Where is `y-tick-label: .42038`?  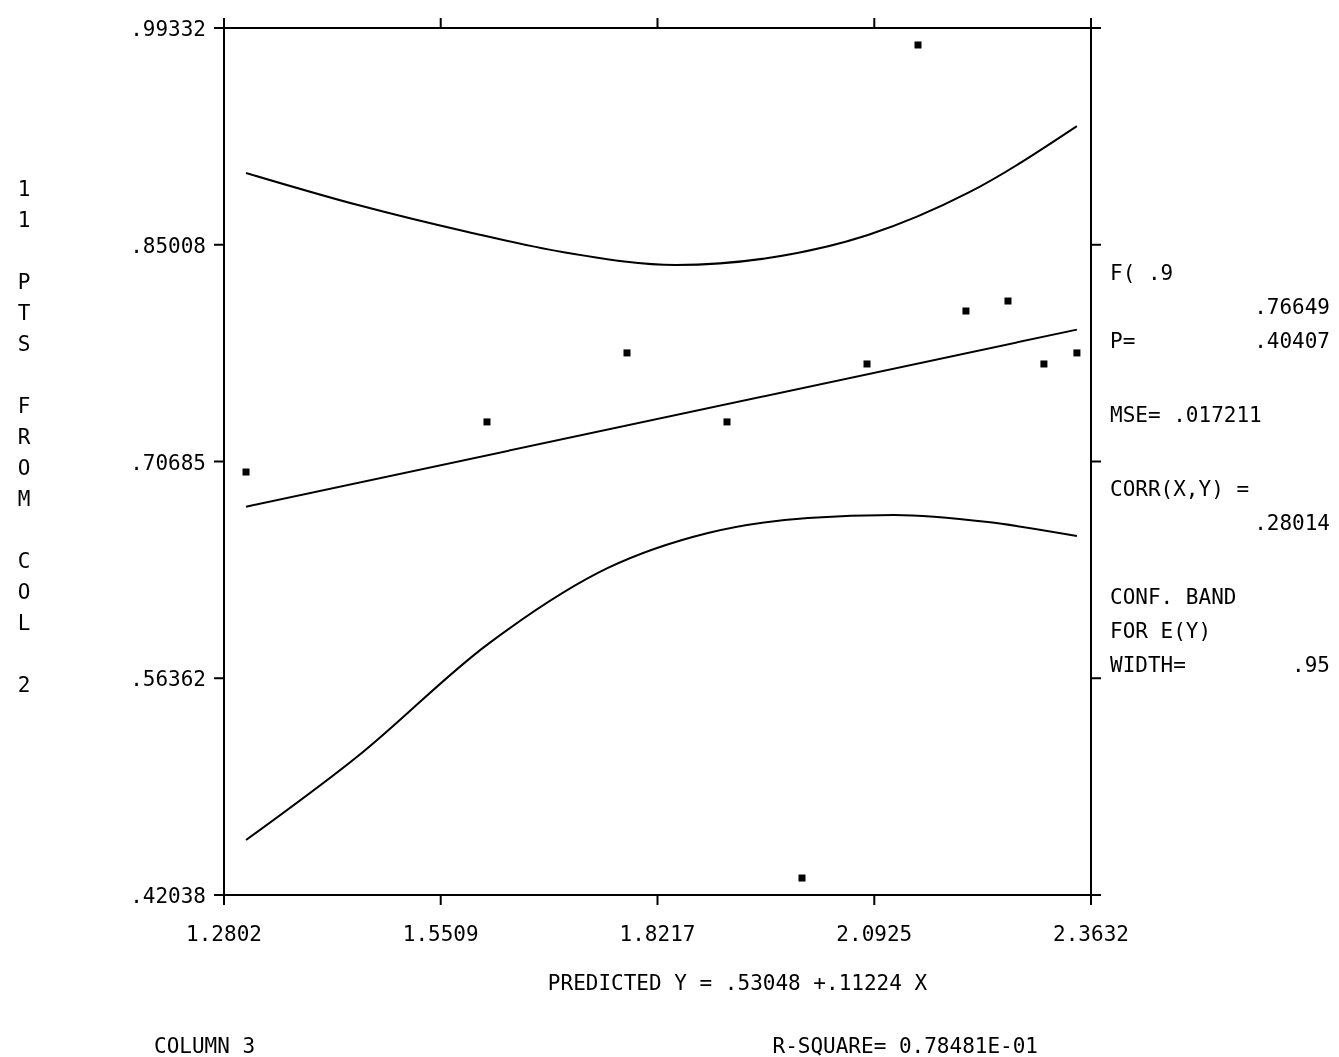
y-tick-label: .42038 is located at coordinates (168, 896).